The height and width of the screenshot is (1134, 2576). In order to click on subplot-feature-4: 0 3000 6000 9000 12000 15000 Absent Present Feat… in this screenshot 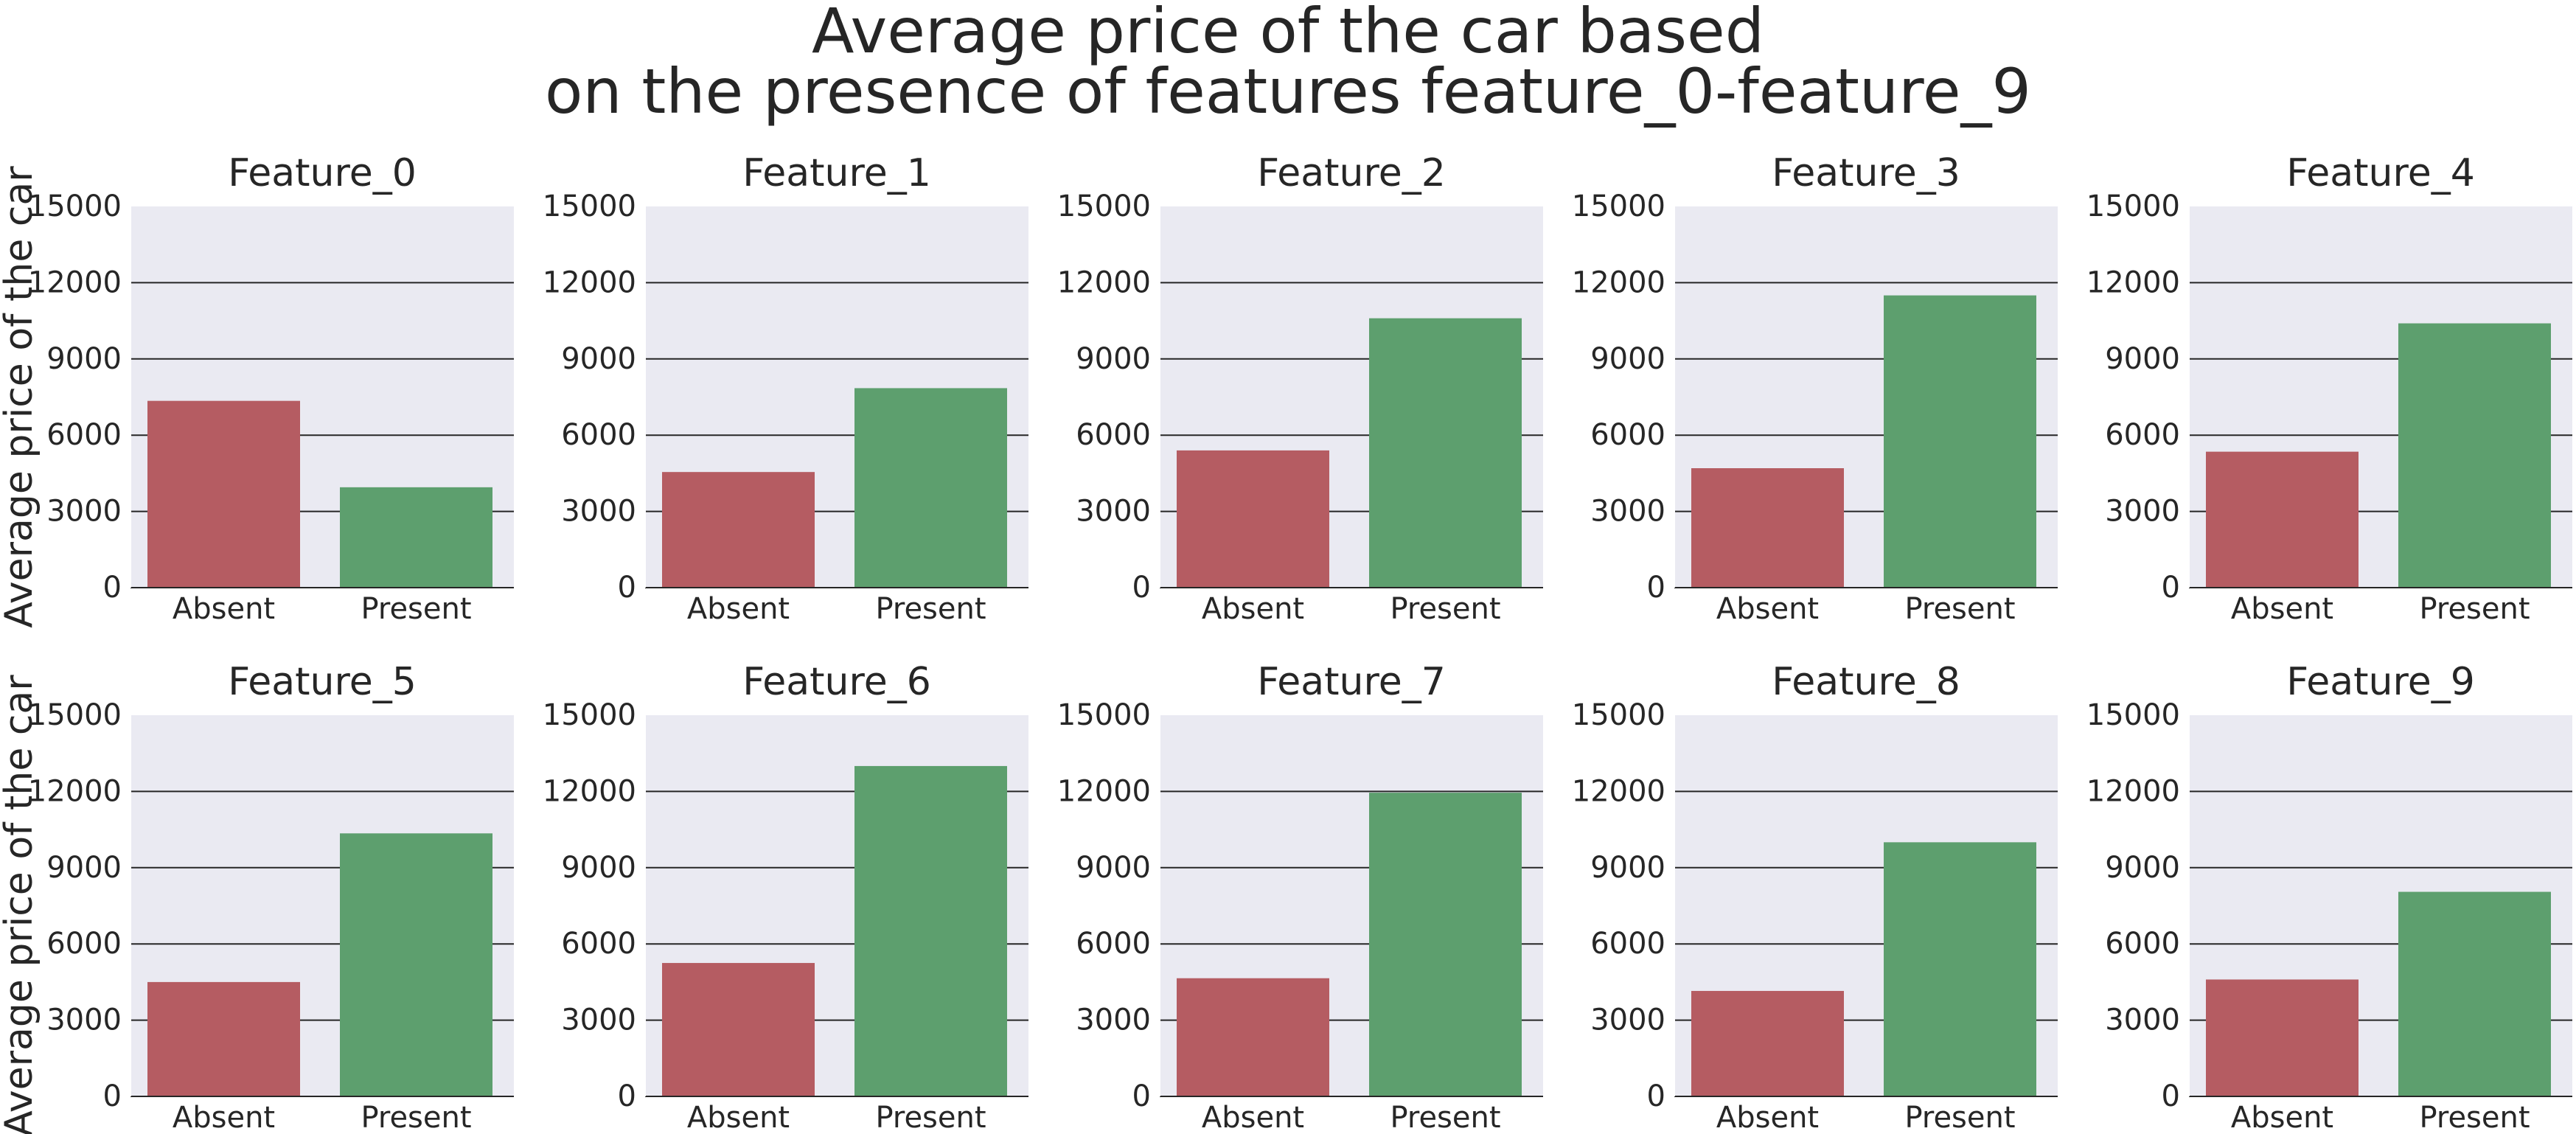, I will do `click(2329, 388)`.